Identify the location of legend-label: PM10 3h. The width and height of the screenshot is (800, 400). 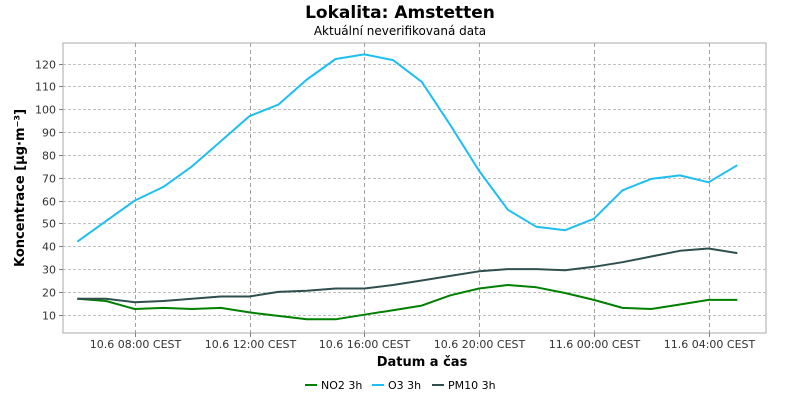
(472, 385).